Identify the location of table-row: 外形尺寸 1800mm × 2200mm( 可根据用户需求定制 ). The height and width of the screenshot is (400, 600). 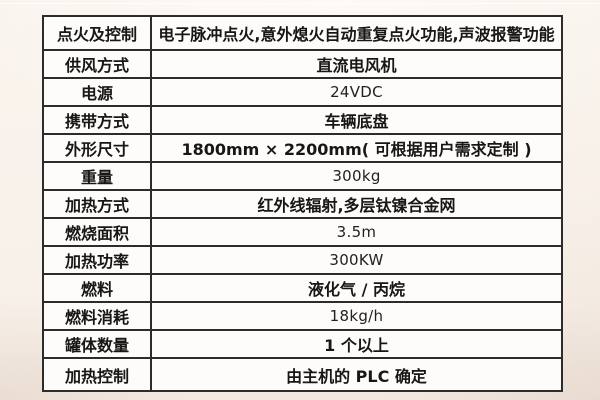
(302, 148).